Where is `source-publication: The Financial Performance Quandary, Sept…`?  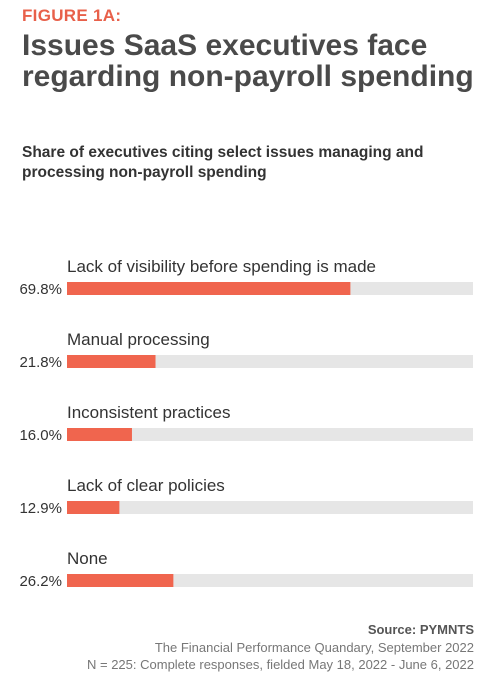 source-publication: The Financial Performance Quandary, Sept… is located at coordinates (314, 647).